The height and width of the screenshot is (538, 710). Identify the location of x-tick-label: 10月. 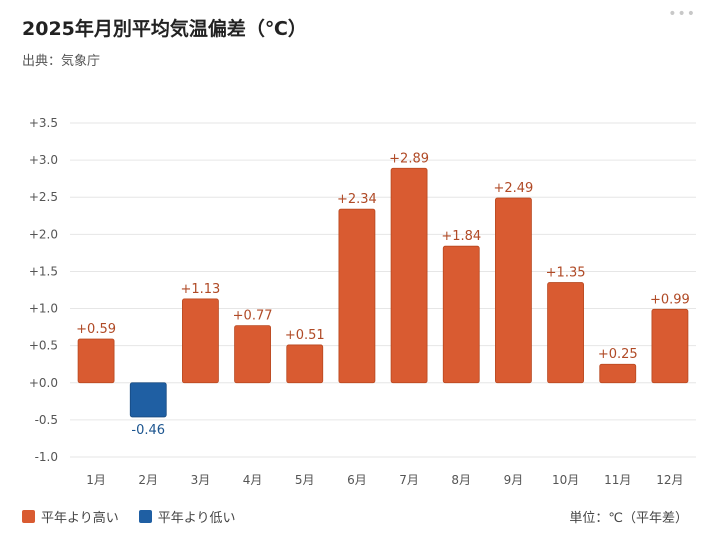
(565, 480).